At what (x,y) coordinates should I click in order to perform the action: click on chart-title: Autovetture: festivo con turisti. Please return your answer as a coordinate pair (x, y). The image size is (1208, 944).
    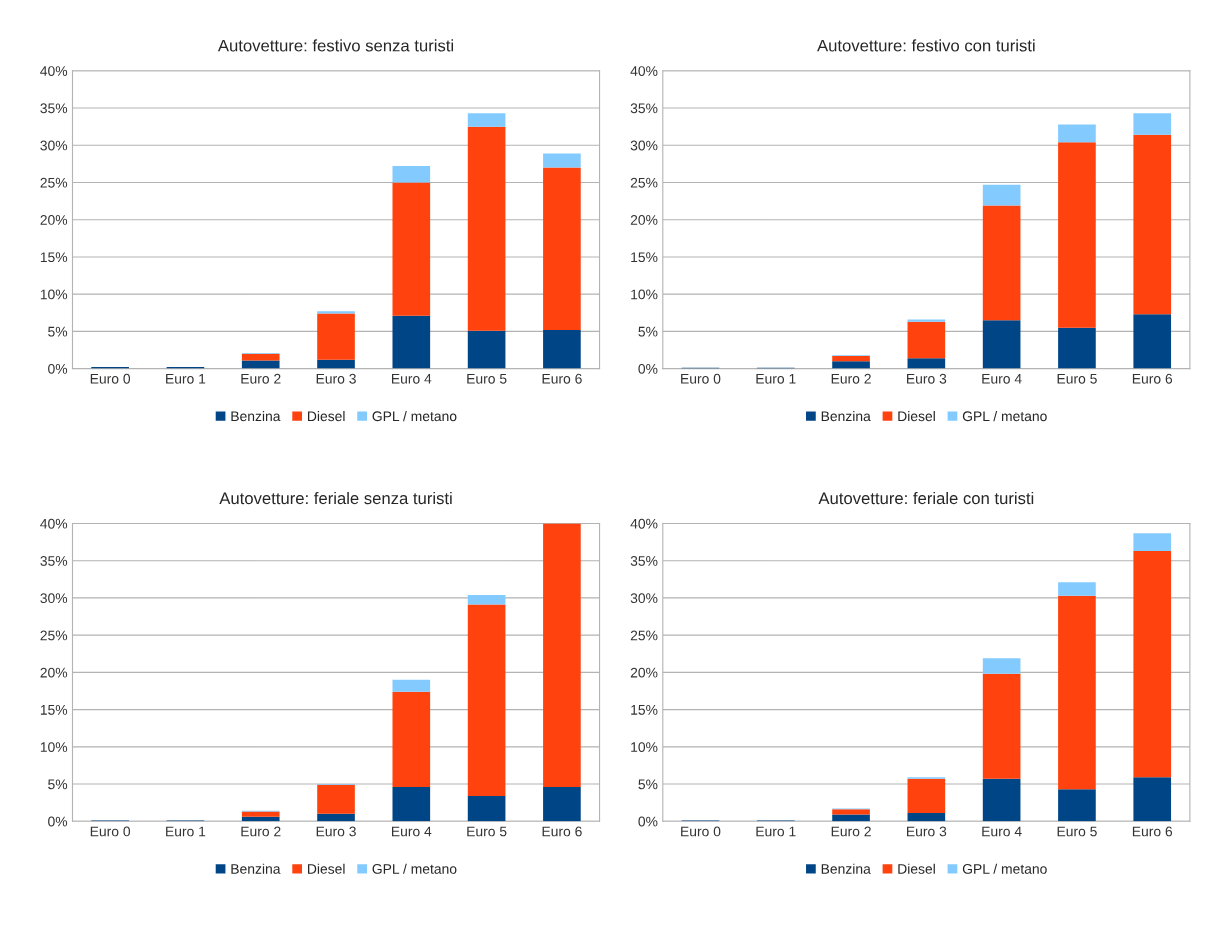
    Looking at the image, I should click on (926, 45).